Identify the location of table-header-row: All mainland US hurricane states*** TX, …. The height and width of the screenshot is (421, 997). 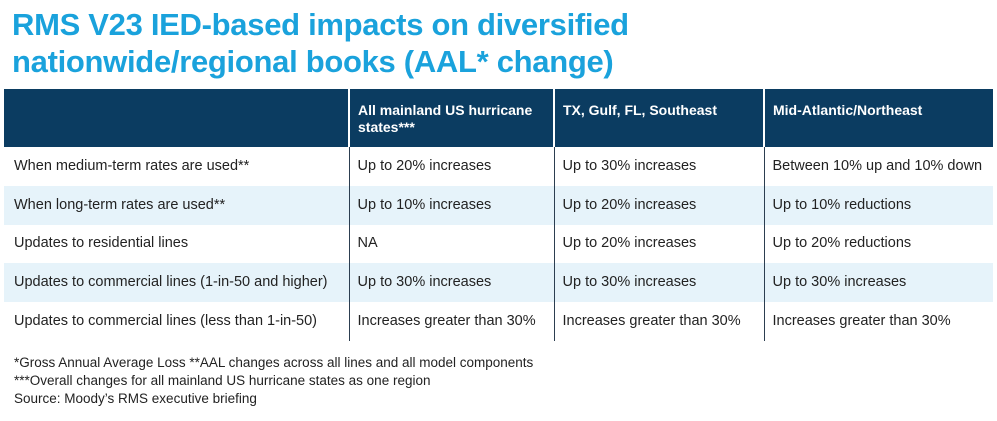
(498, 118).